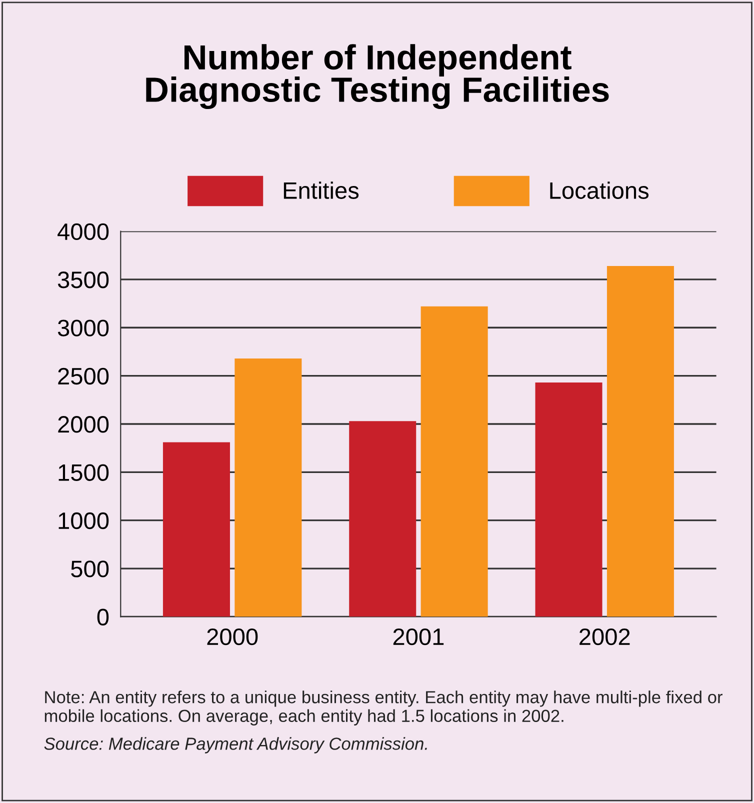 The height and width of the screenshot is (803, 754). I want to click on y-tick-label: 4000, so click(83, 231).